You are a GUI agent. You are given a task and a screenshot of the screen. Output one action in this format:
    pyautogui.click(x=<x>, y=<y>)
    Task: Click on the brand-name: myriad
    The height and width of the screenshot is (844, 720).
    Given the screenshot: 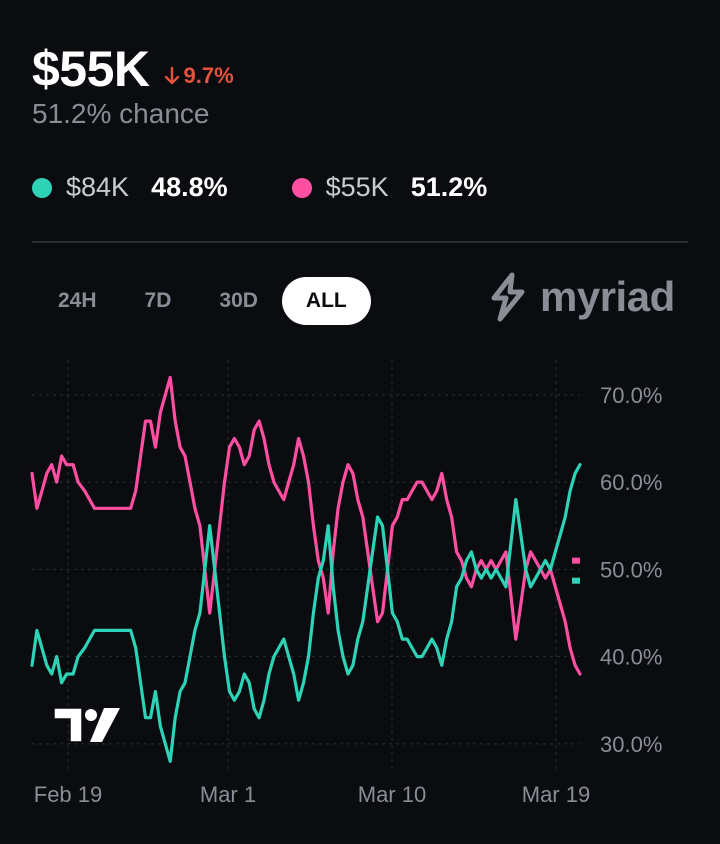 What is the action you would take?
    pyautogui.click(x=607, y=296)
    